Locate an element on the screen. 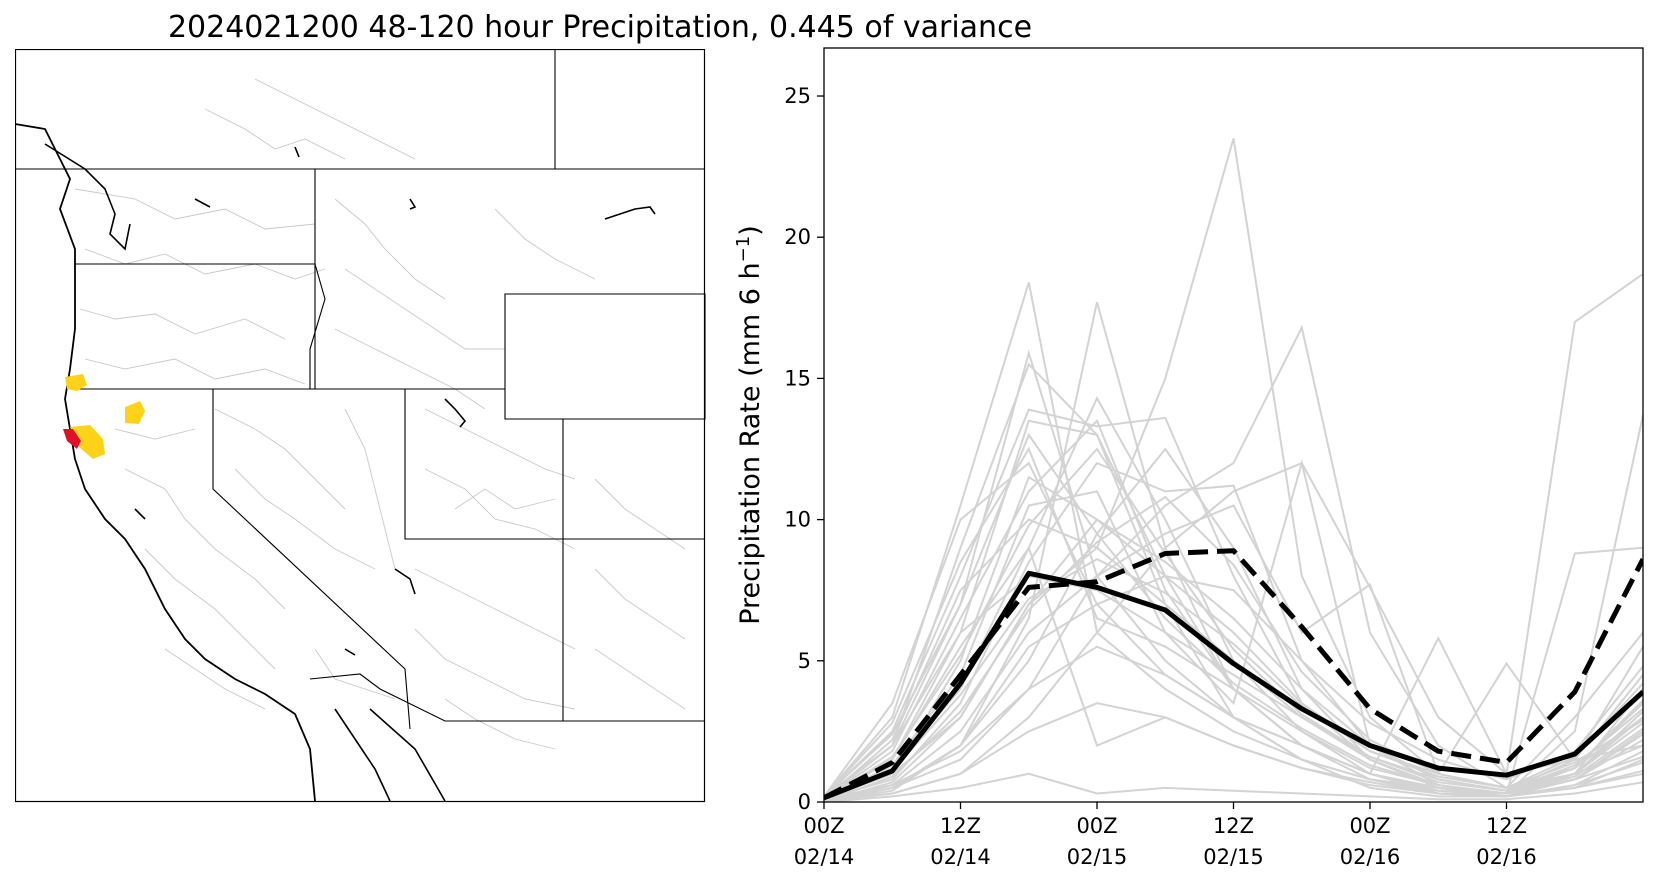  basin-moderate-north is located at coordinates (76, 382).